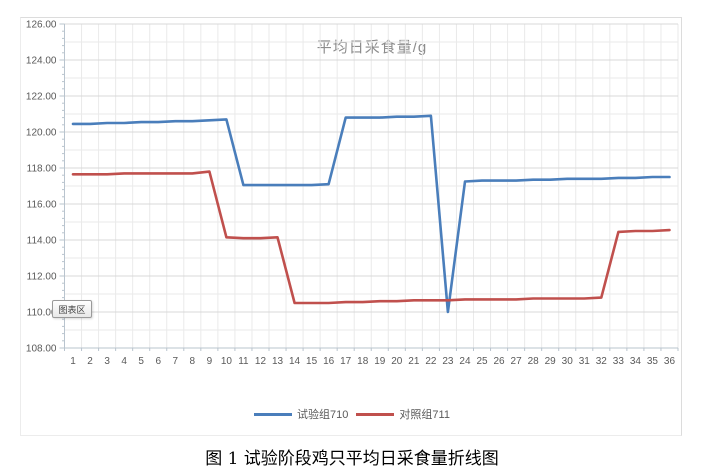  Describe the element at coordinates (295, 361) in the screenshot. I see `x-axis-label: 14` at that location.